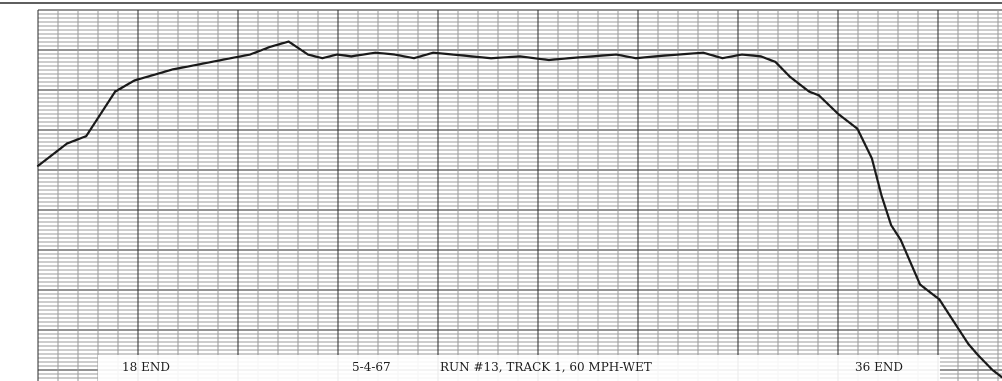  I want to click on annotation-date: 5-4-67, so click(371, 367).